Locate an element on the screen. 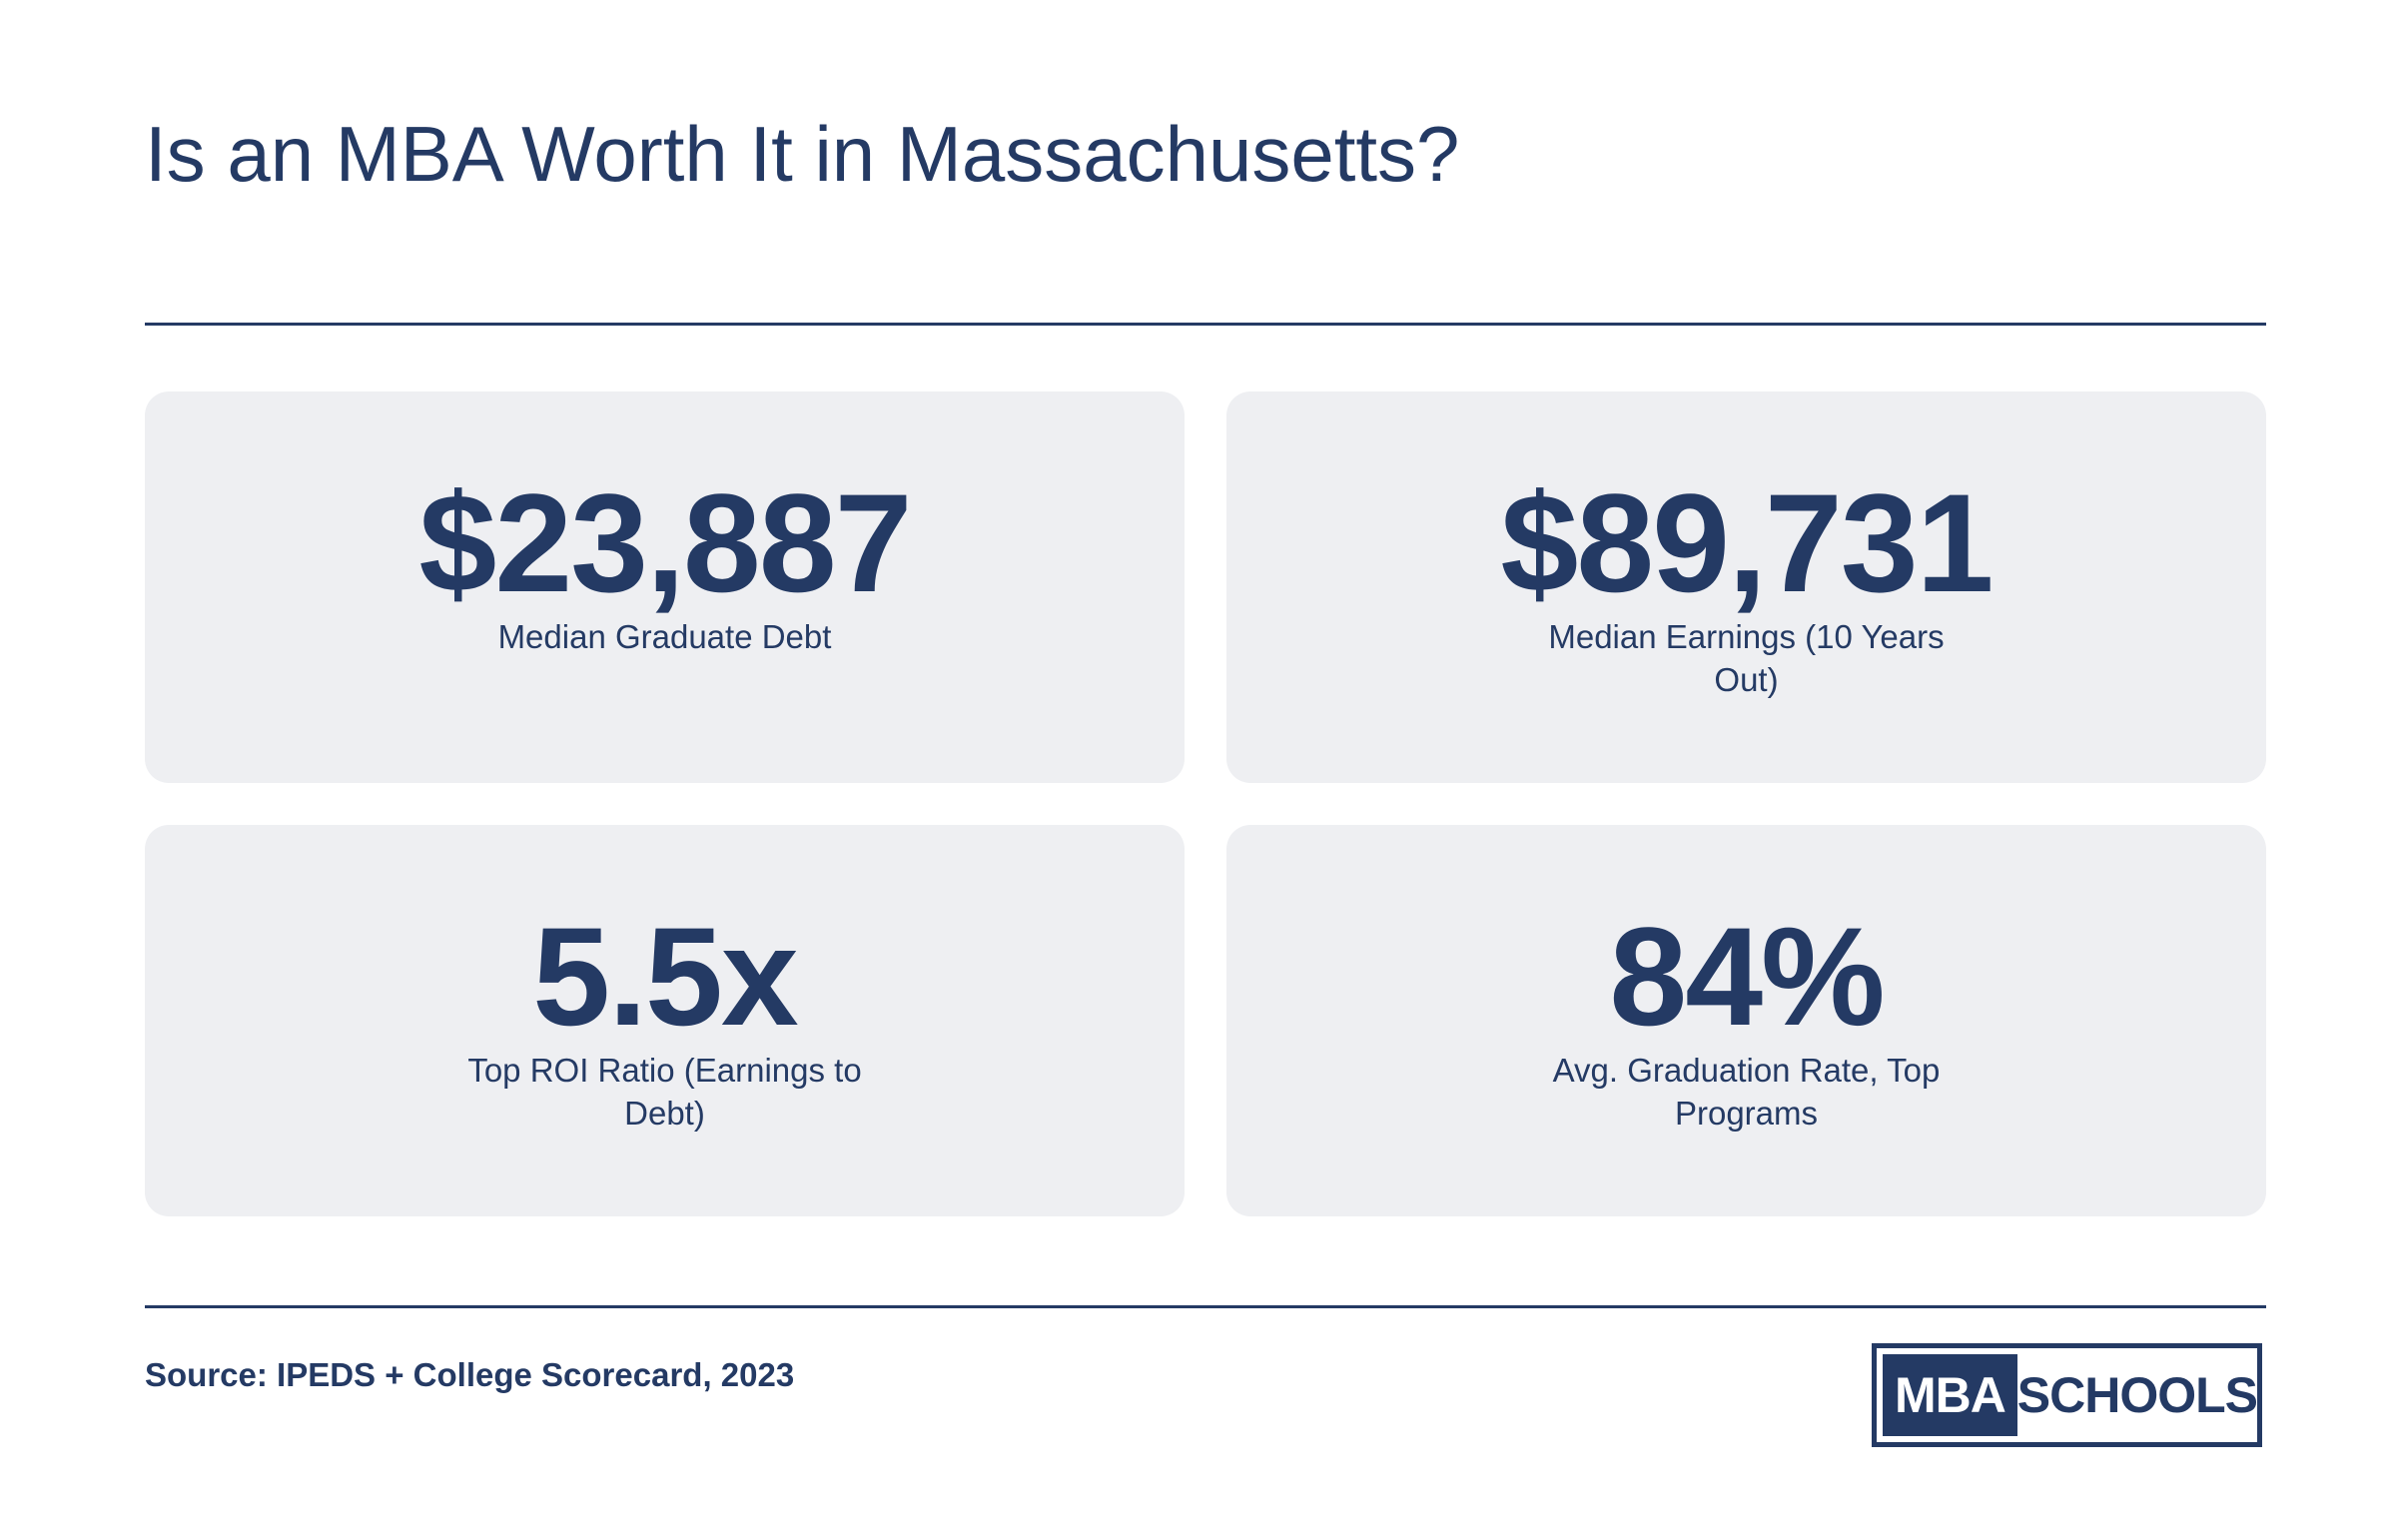  stat-label: Top ROI Ratio (Earnings to Debt) is located at coordinates (664, 1092).